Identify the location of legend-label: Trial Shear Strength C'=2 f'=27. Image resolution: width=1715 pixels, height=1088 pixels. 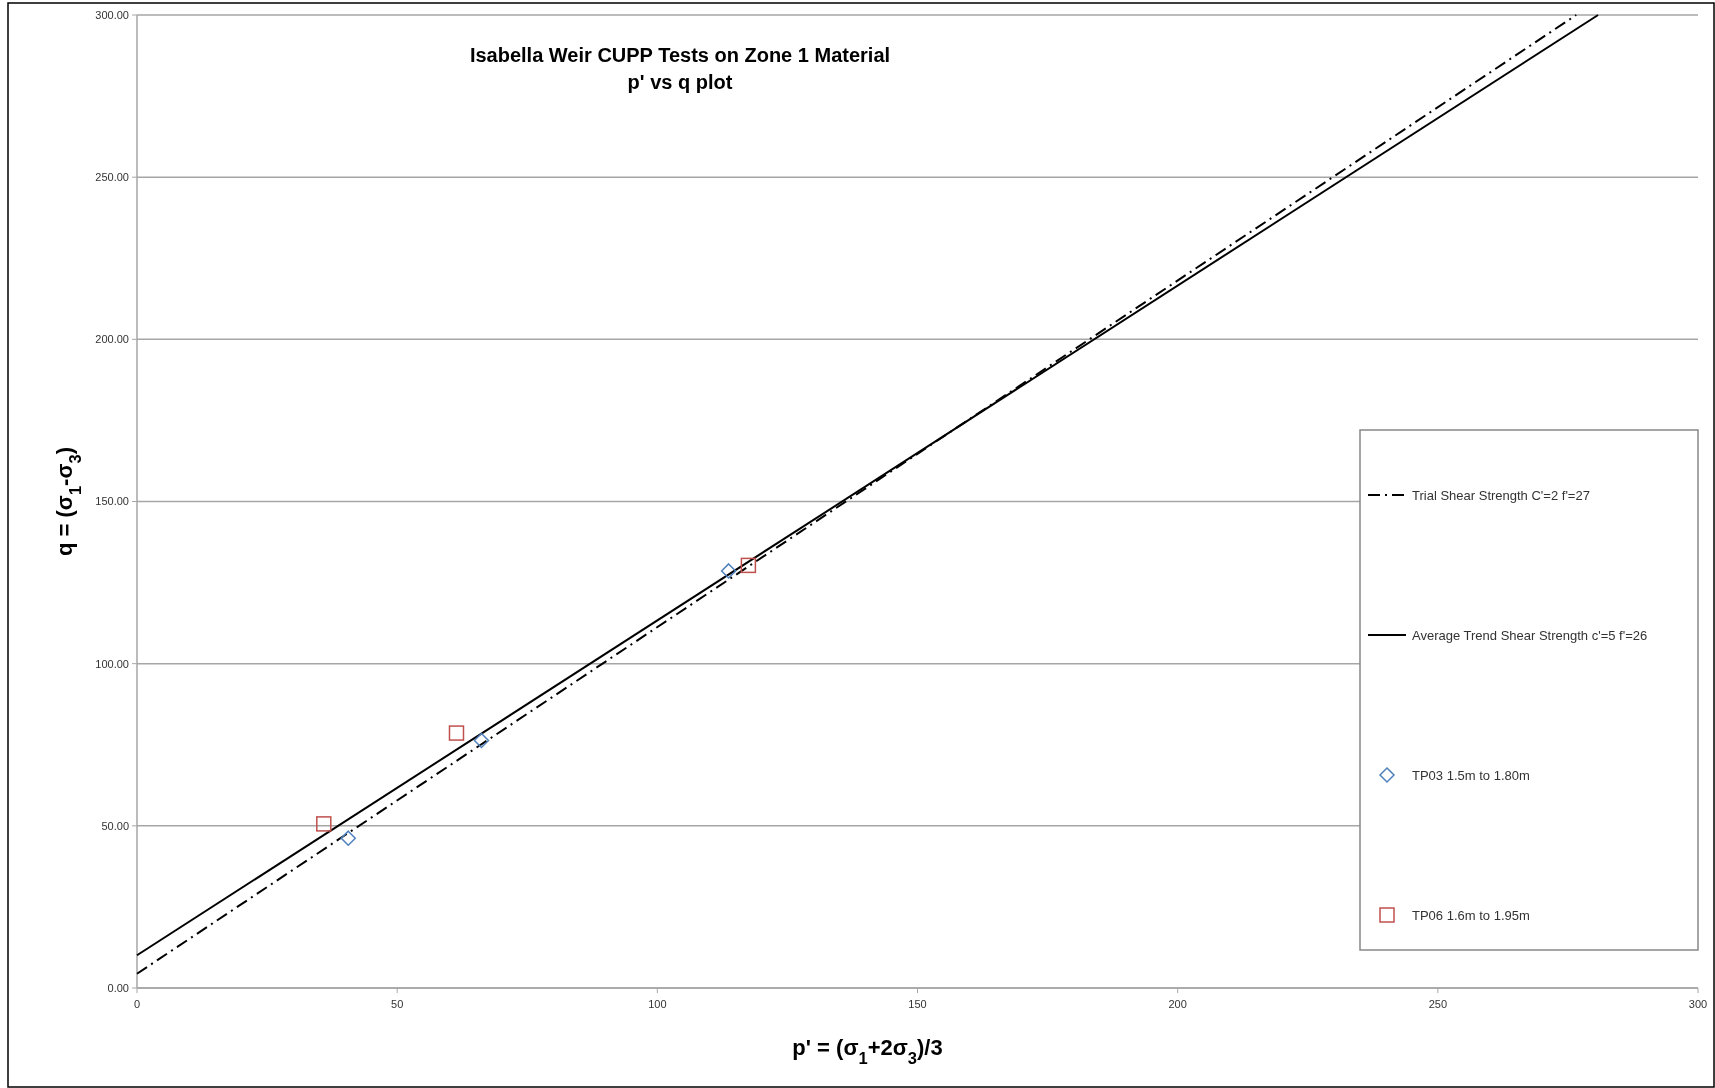
(1501, 495).